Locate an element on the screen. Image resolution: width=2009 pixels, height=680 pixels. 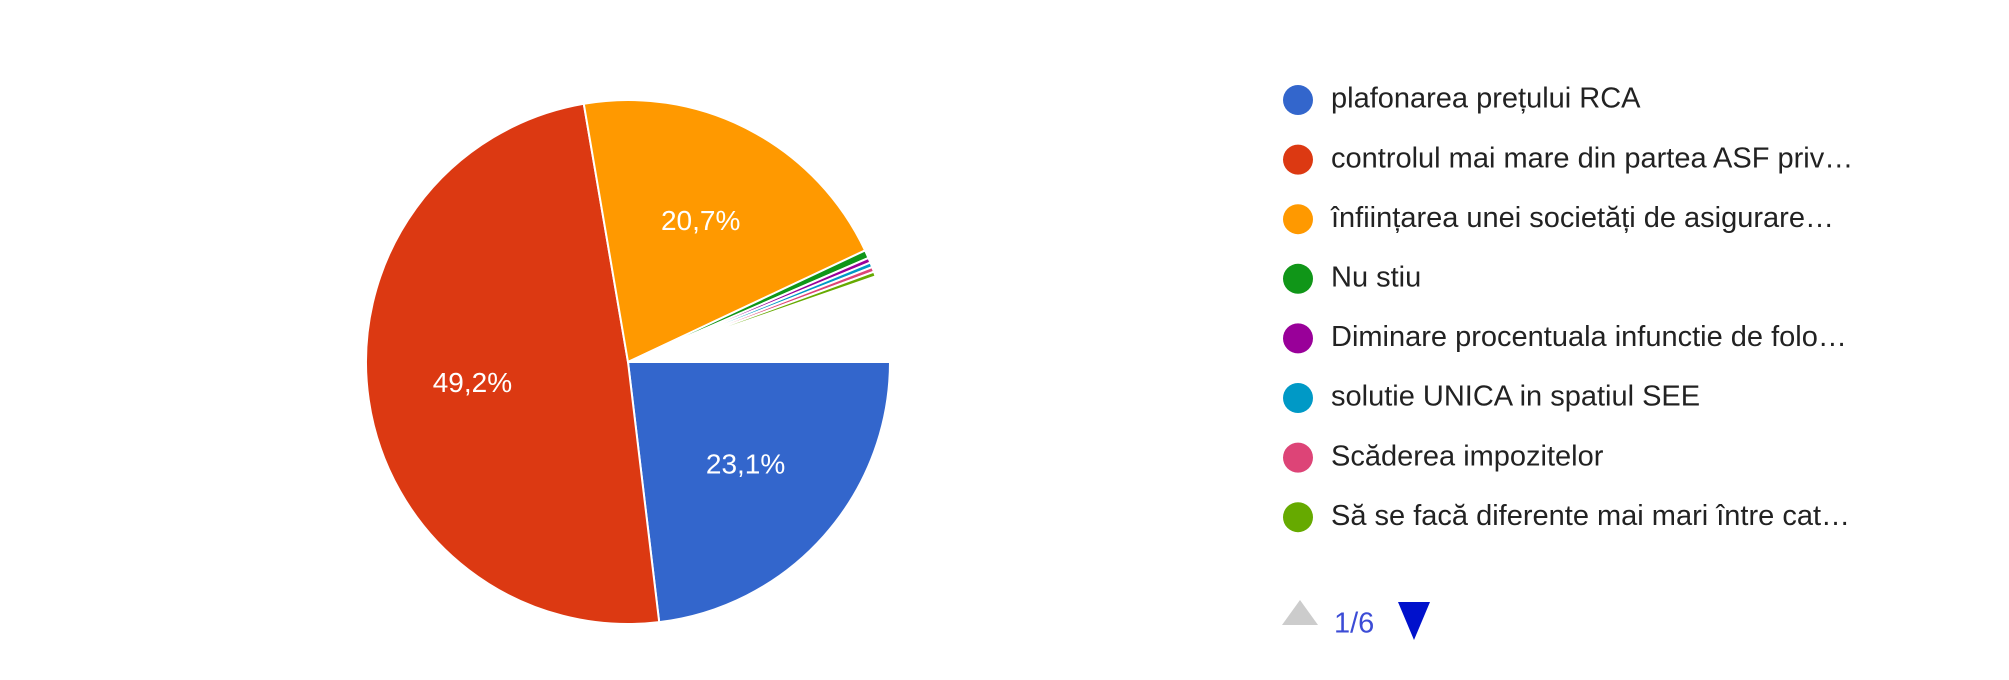
slice-label: 49,2% is located at coordinates (472, 382).